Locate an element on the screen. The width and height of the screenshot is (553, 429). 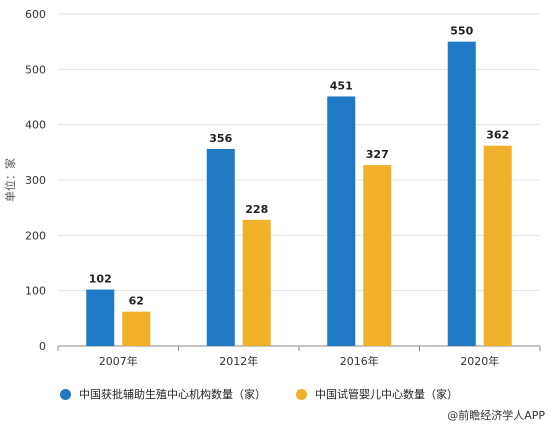
legend-item-series-1: 中国获批辅助生殖中心机构数量（家） is located at coordinates (163, 394).